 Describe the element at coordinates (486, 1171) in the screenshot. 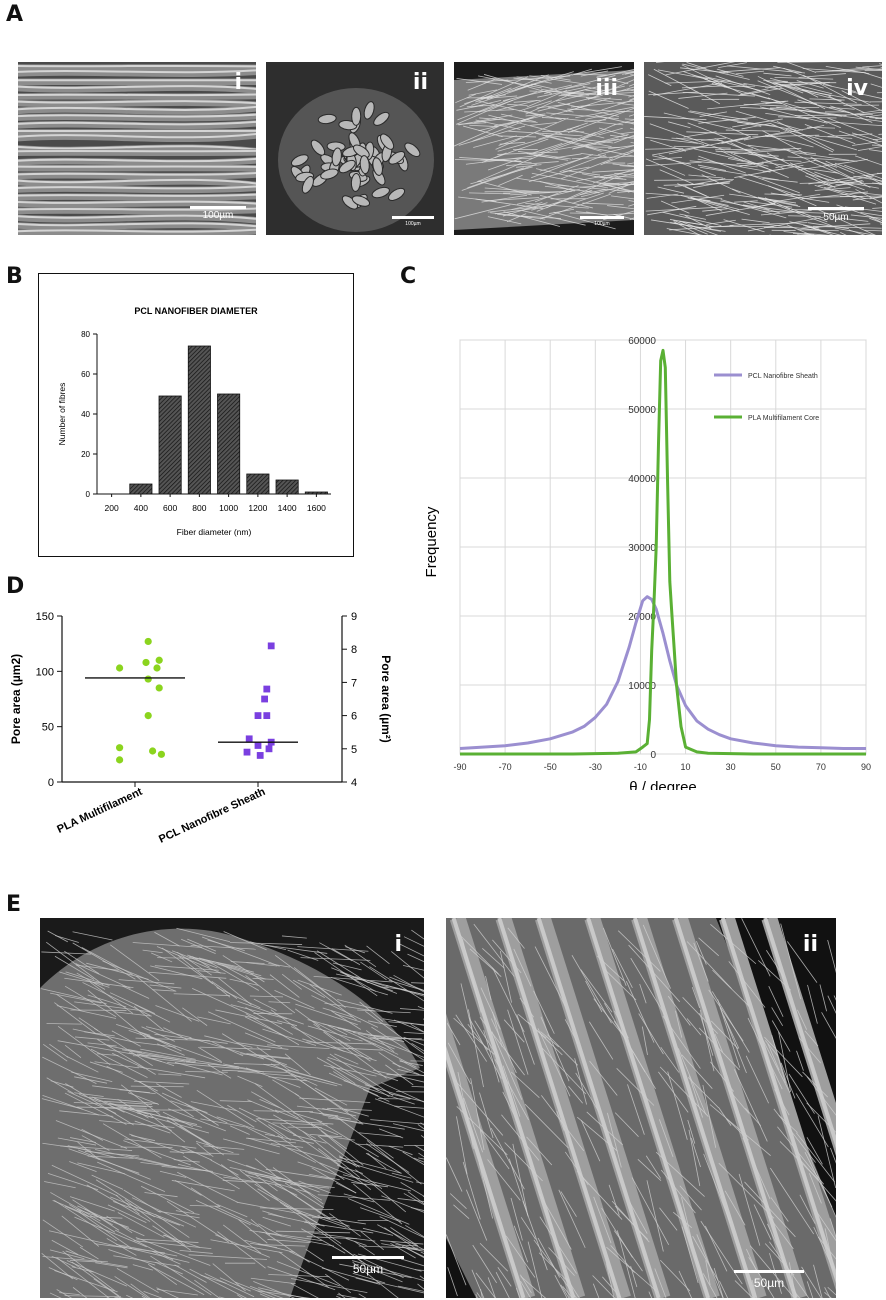

I see `core-filament-highlight` at that location.